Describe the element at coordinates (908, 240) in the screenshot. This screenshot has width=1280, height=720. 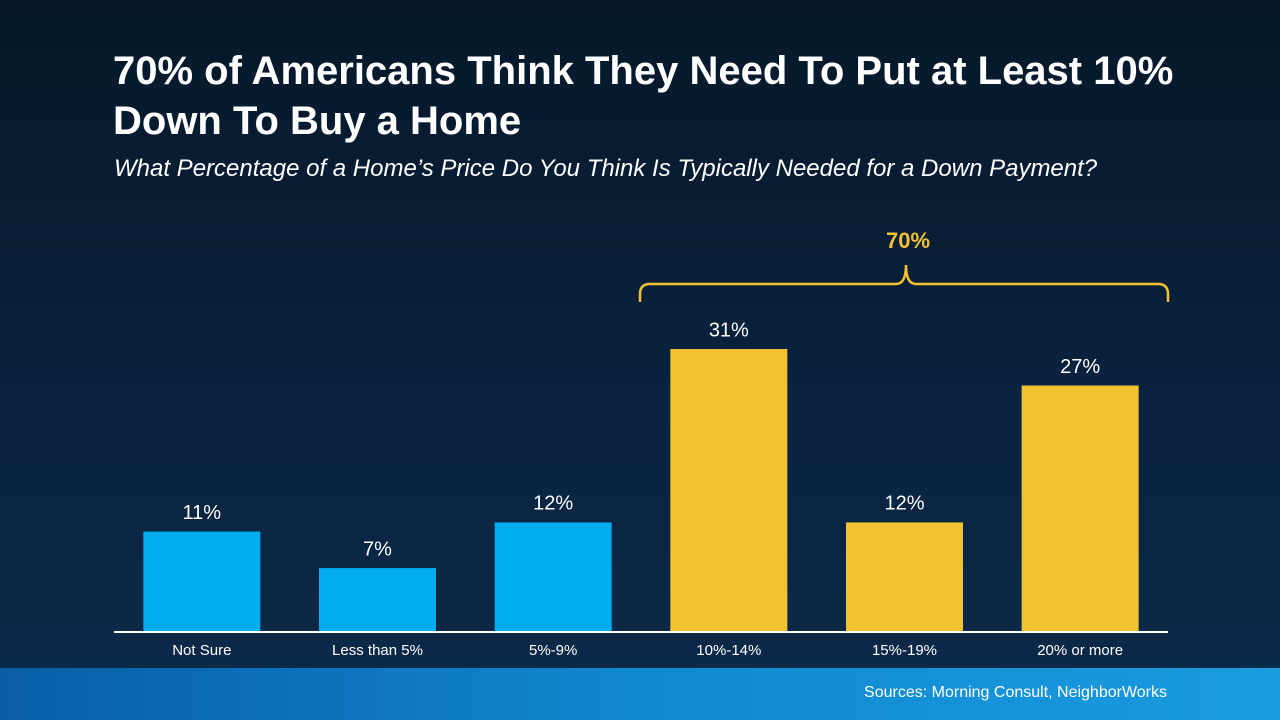
I see `annotation: 70%` at that location.